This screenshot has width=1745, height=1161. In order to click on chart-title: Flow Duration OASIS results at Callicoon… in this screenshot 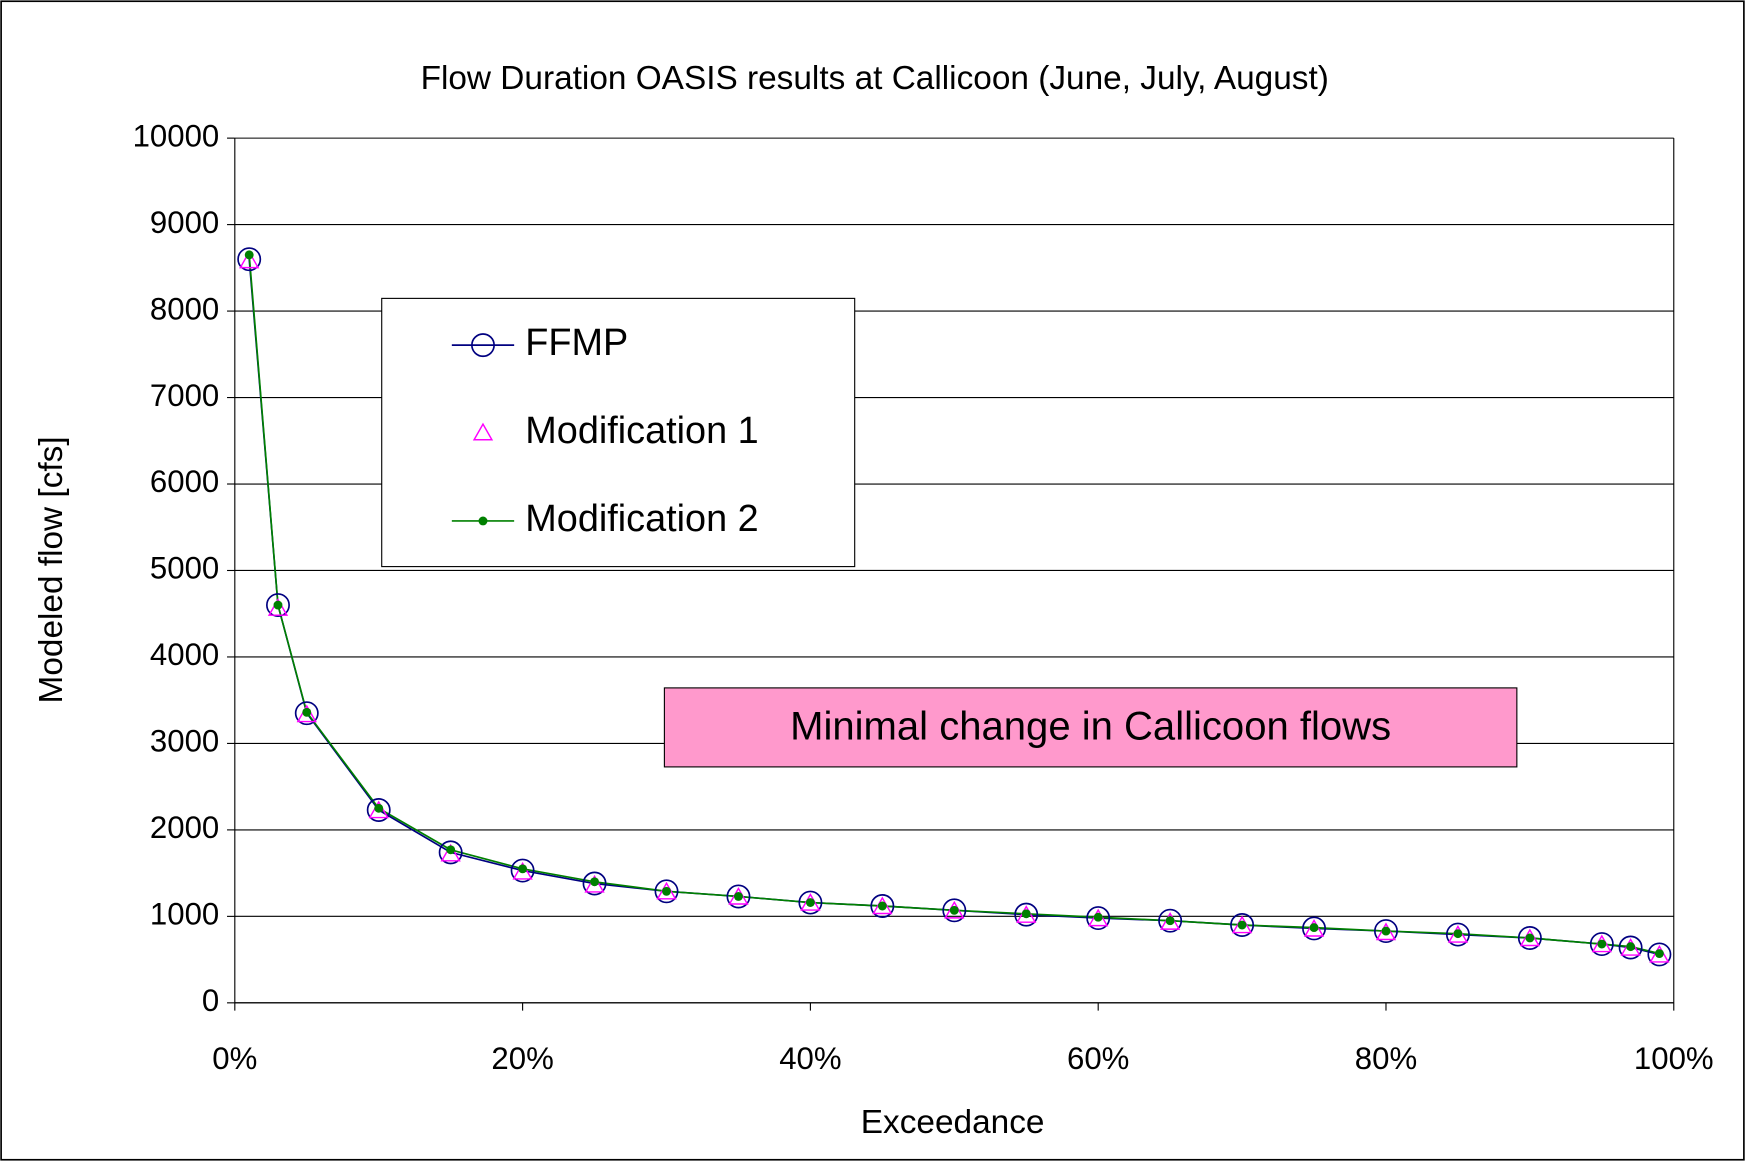, I will do `click(875, 78)`.